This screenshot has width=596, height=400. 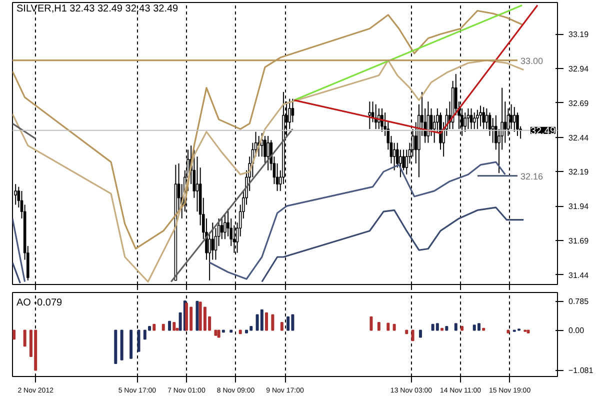 What do you see at coordinates (97, 9) in the screenshot?
I see `chart-title: SILVER,H1 32.43 32.49 32.43 32.49` at bounding box center [97, 9].